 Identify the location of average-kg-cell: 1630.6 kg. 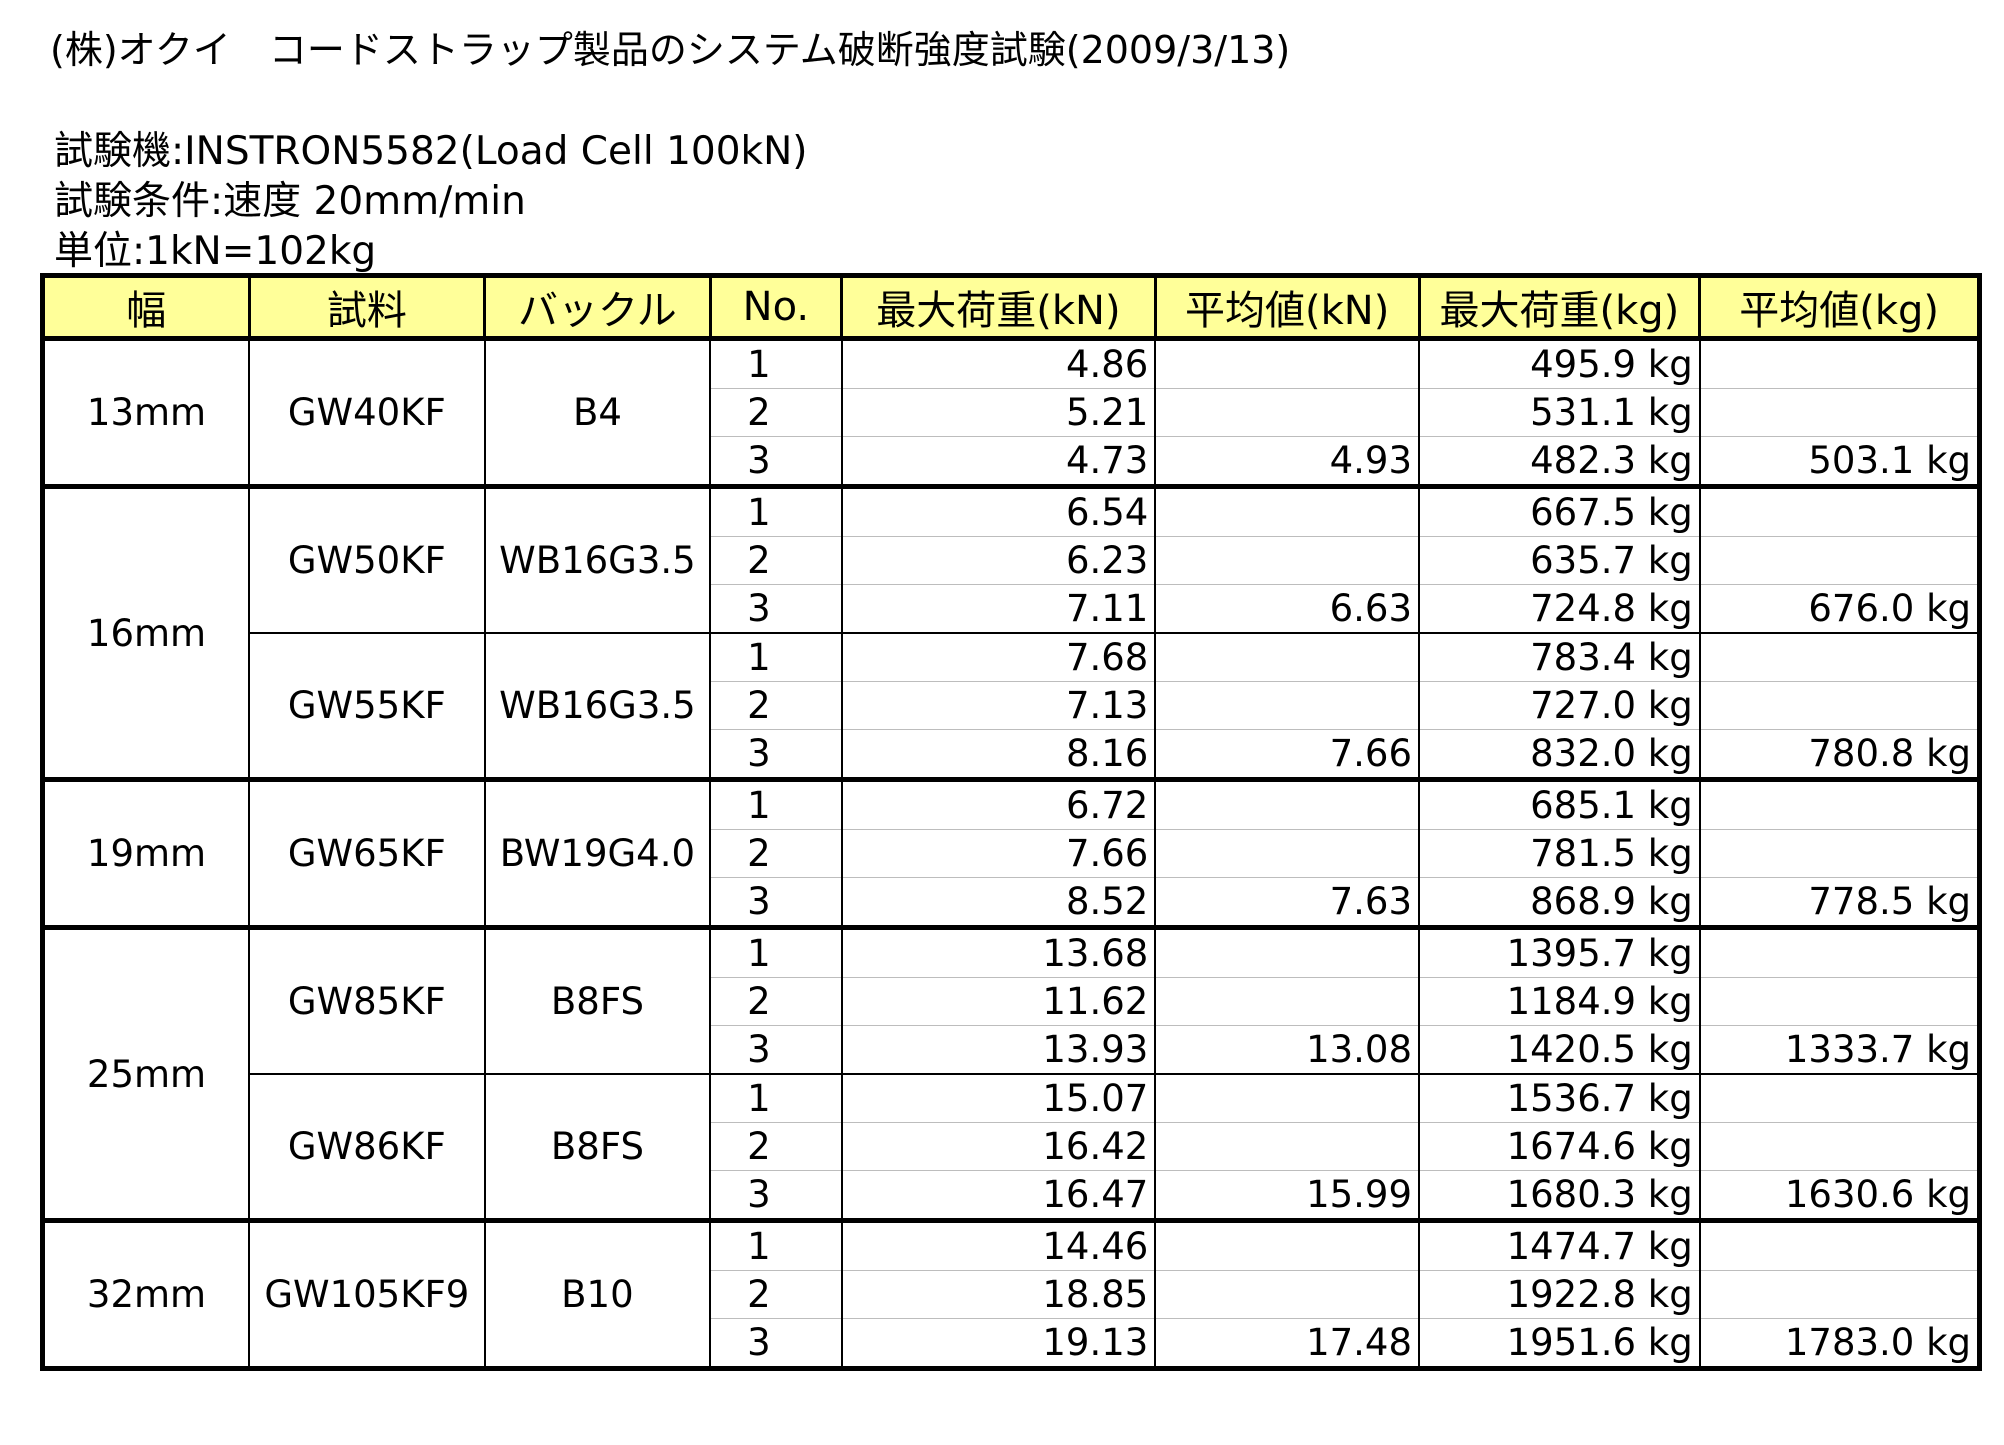
(1839, 1196).